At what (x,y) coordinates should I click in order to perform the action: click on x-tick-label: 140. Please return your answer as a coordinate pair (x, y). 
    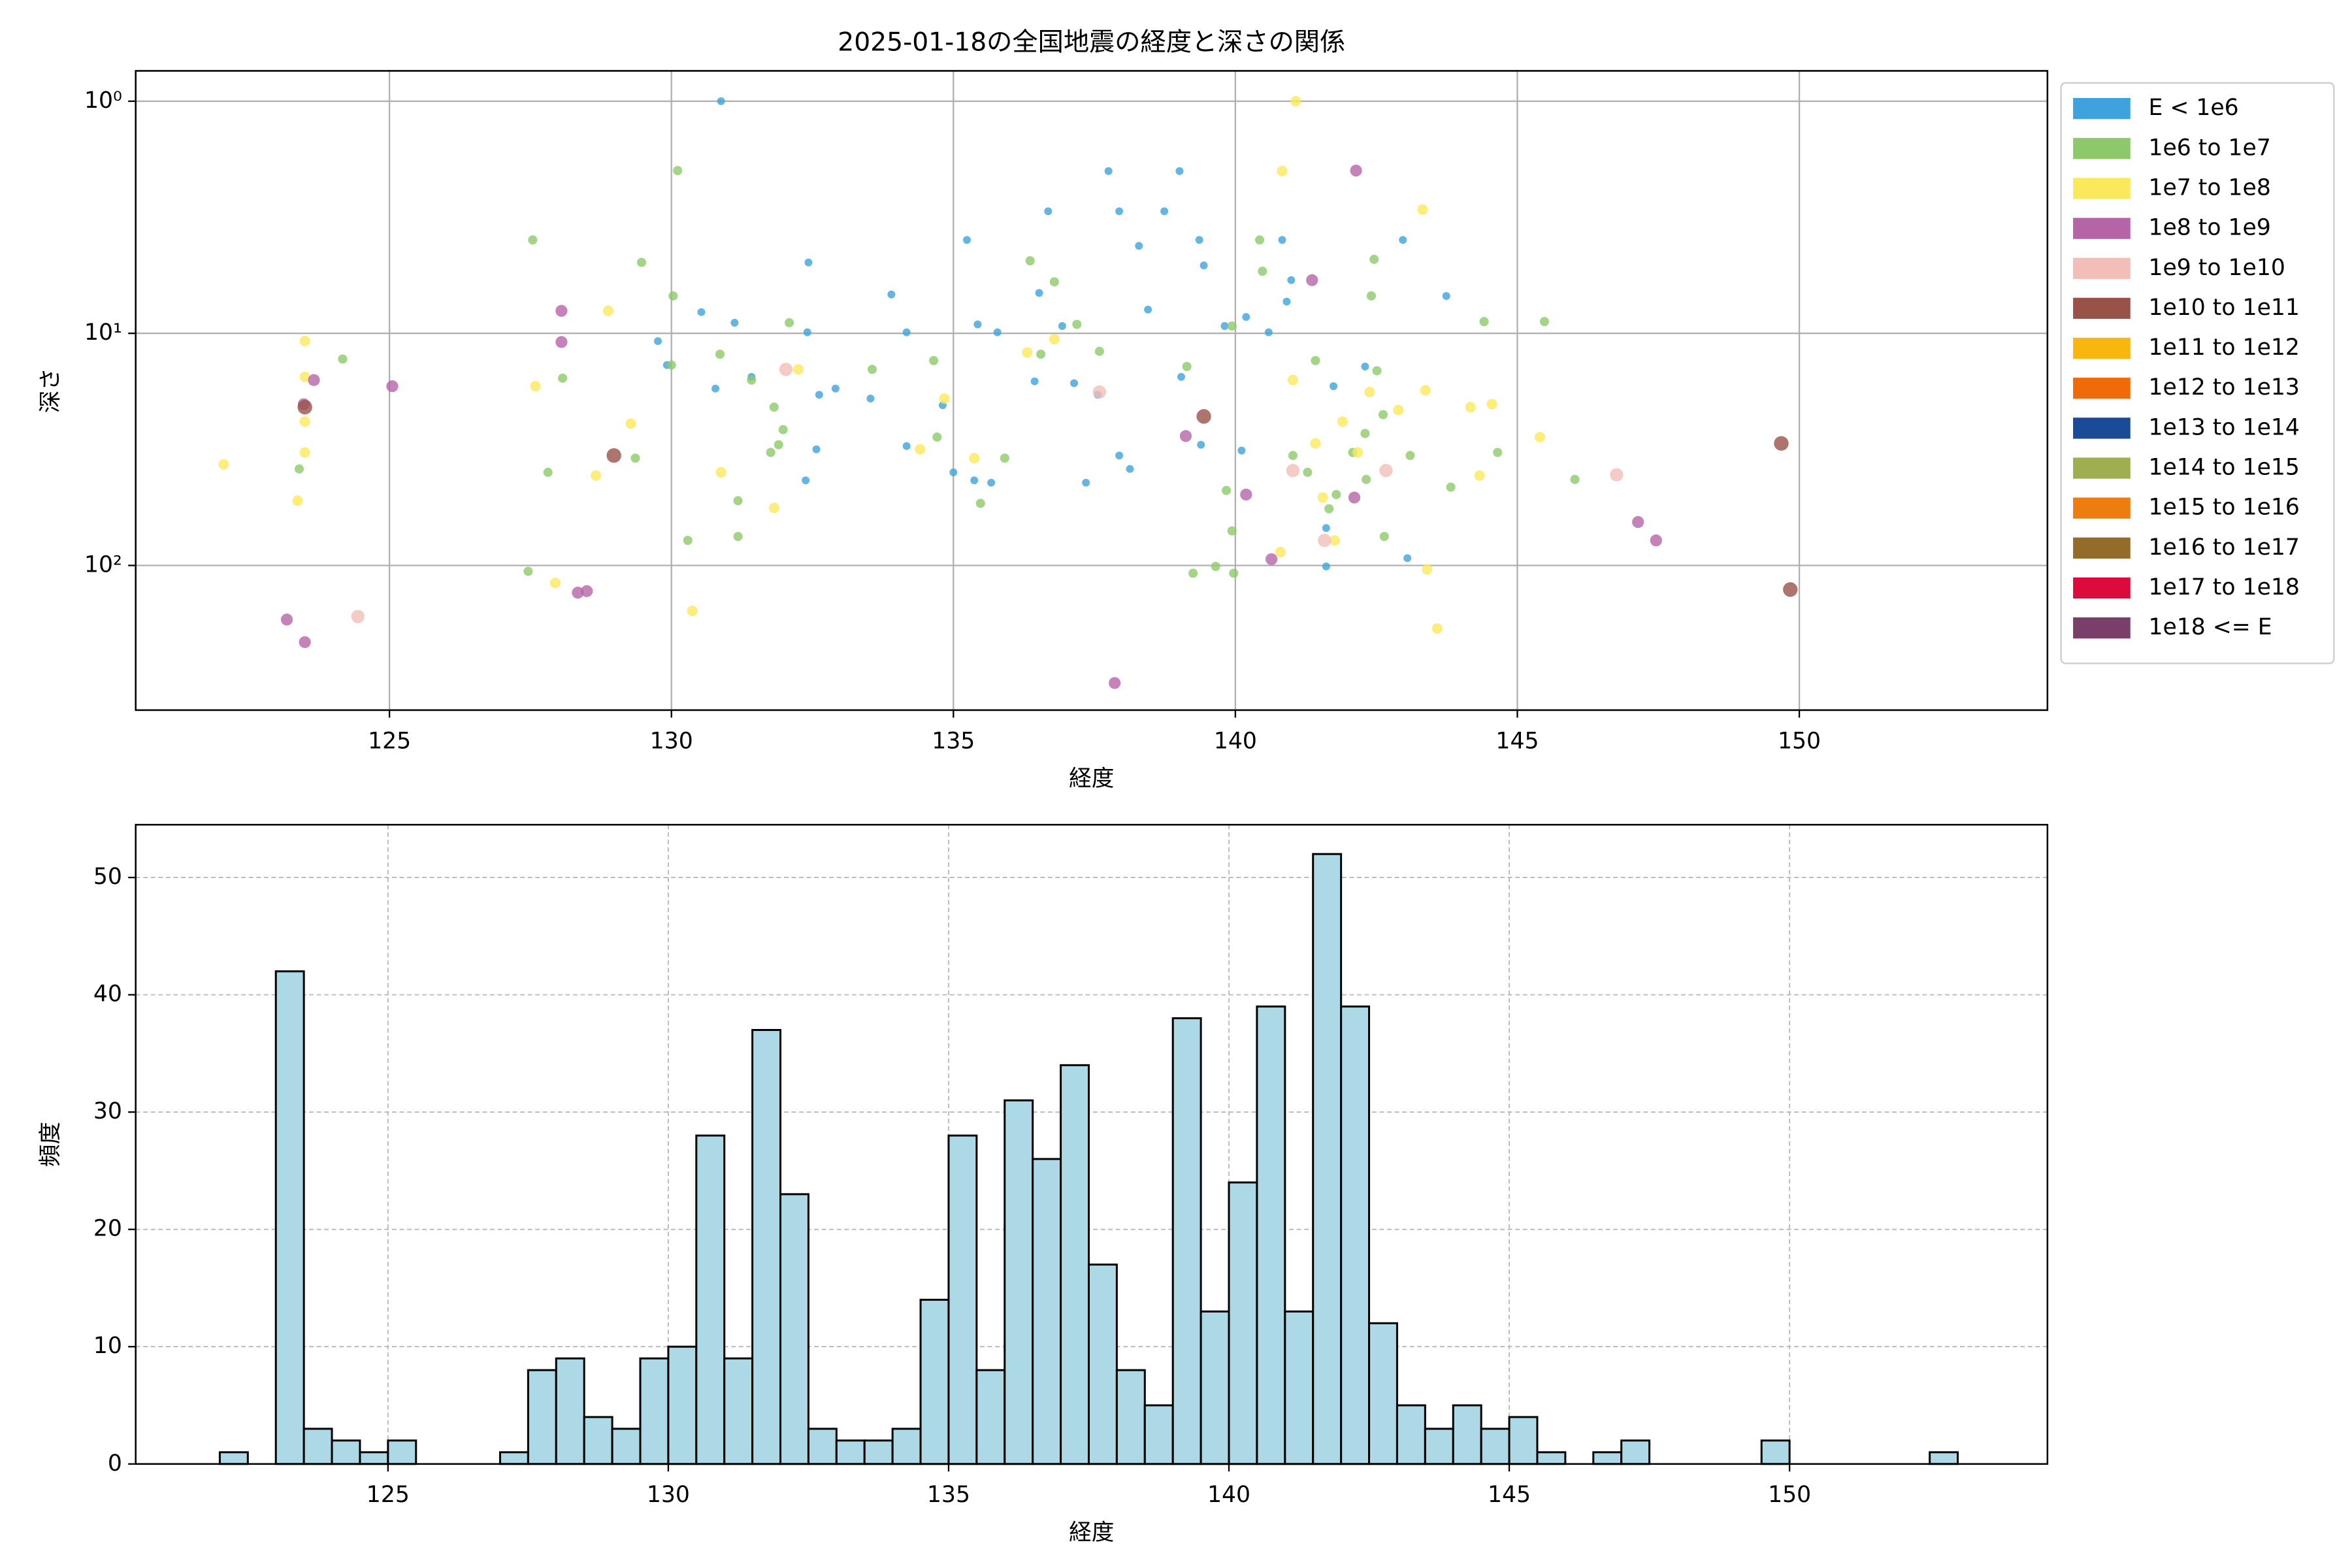
    Looking at the image, I should click on (1235, 741).